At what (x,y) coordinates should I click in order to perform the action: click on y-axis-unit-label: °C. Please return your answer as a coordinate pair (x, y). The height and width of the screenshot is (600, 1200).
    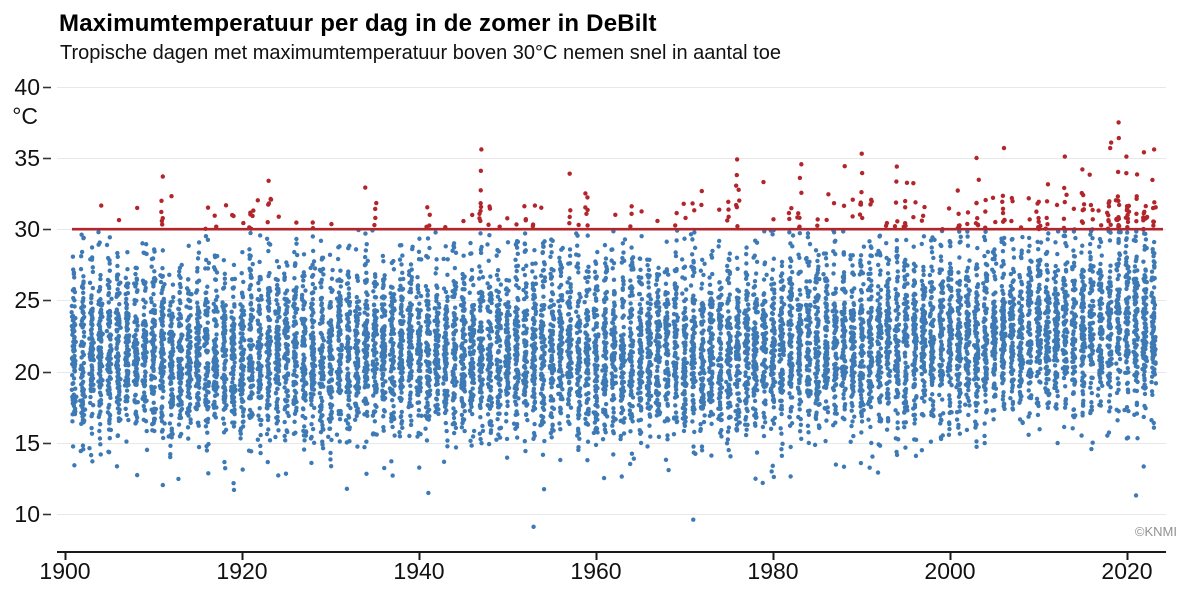
    Looking at the image, I should click on (25, 116).